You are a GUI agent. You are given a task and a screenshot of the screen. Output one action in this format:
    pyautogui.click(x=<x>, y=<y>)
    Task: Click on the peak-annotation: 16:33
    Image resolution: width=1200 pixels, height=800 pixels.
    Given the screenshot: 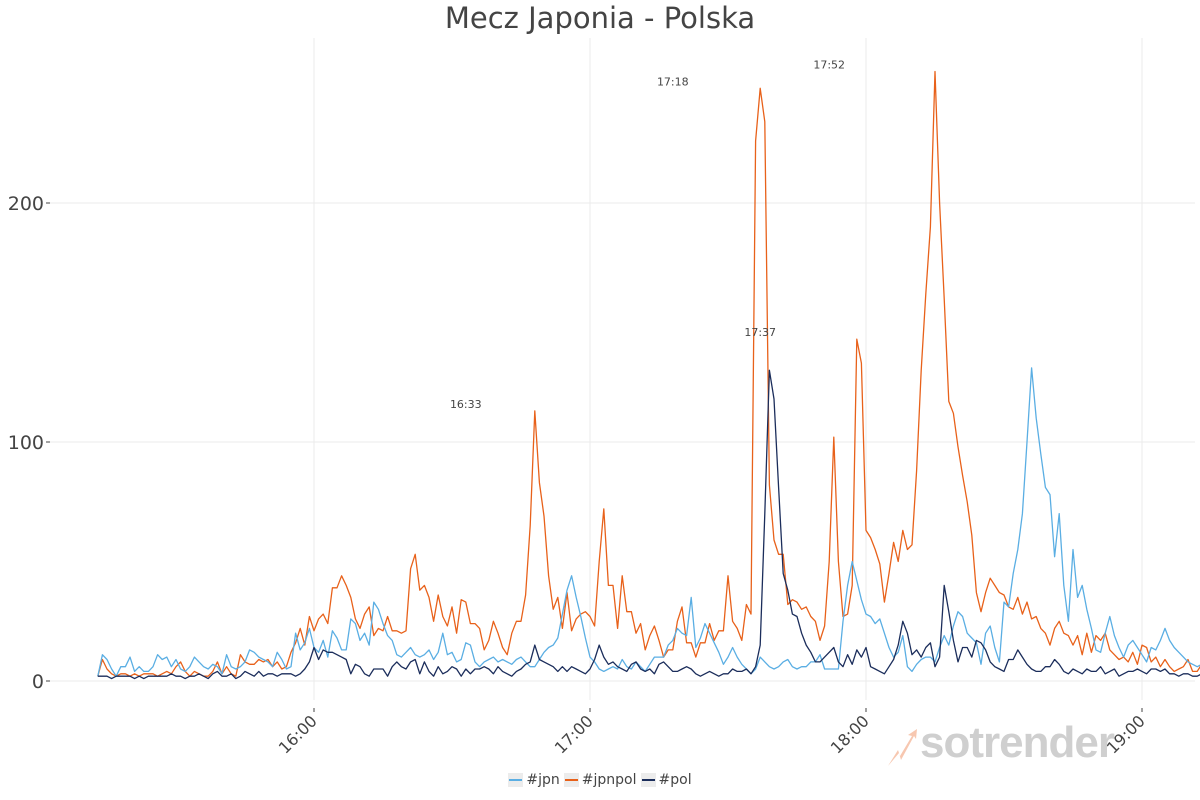 What is the action you would take?
    pyautogui.click(x=466, y=404)
    